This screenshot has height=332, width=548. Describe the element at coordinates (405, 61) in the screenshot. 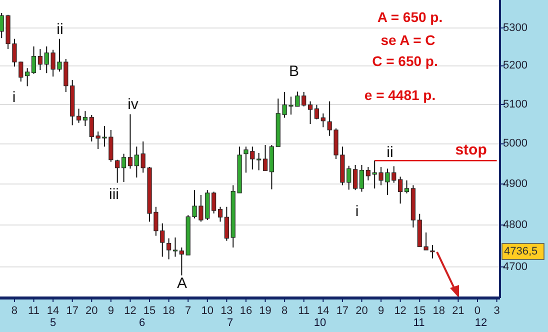

I see `annotation: C = 650 p.` at that location.